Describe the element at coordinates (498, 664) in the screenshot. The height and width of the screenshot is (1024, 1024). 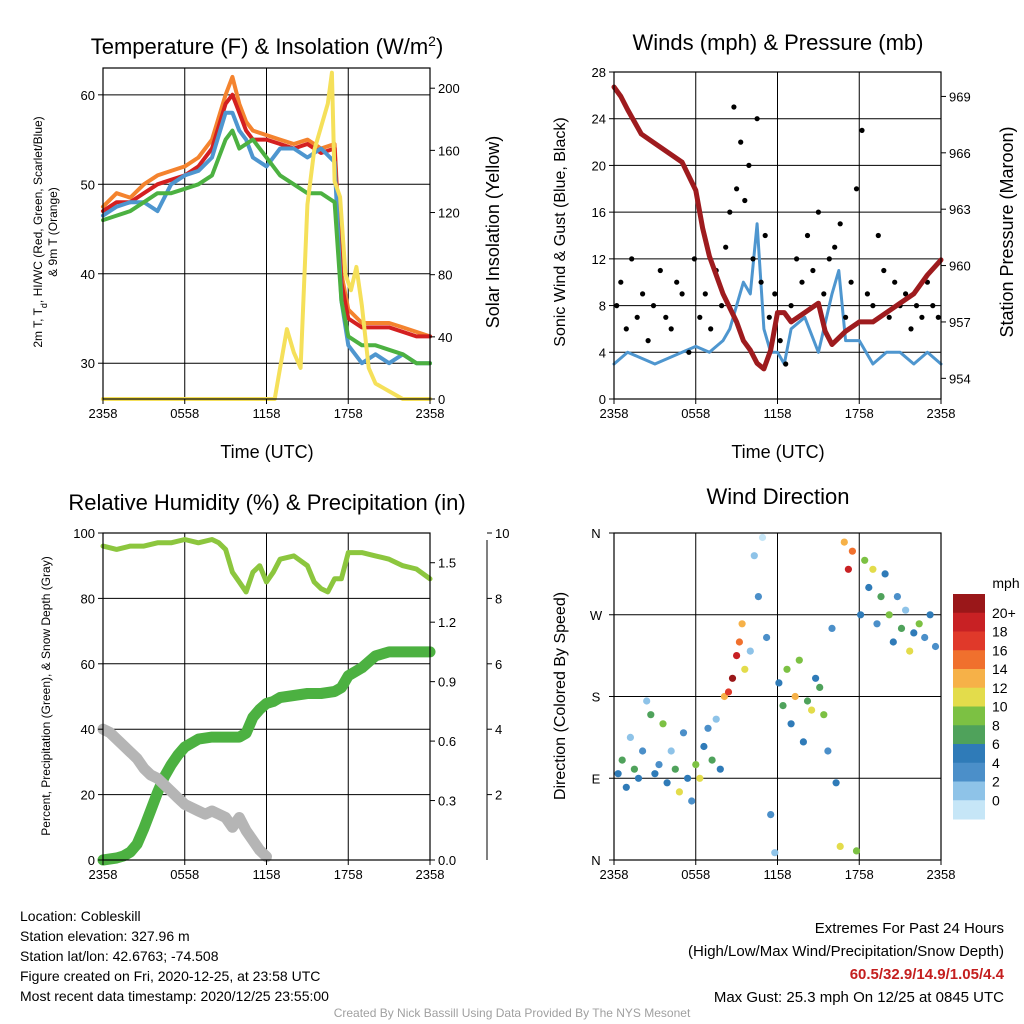
I see `snow-ytick-label: 6` at that location.